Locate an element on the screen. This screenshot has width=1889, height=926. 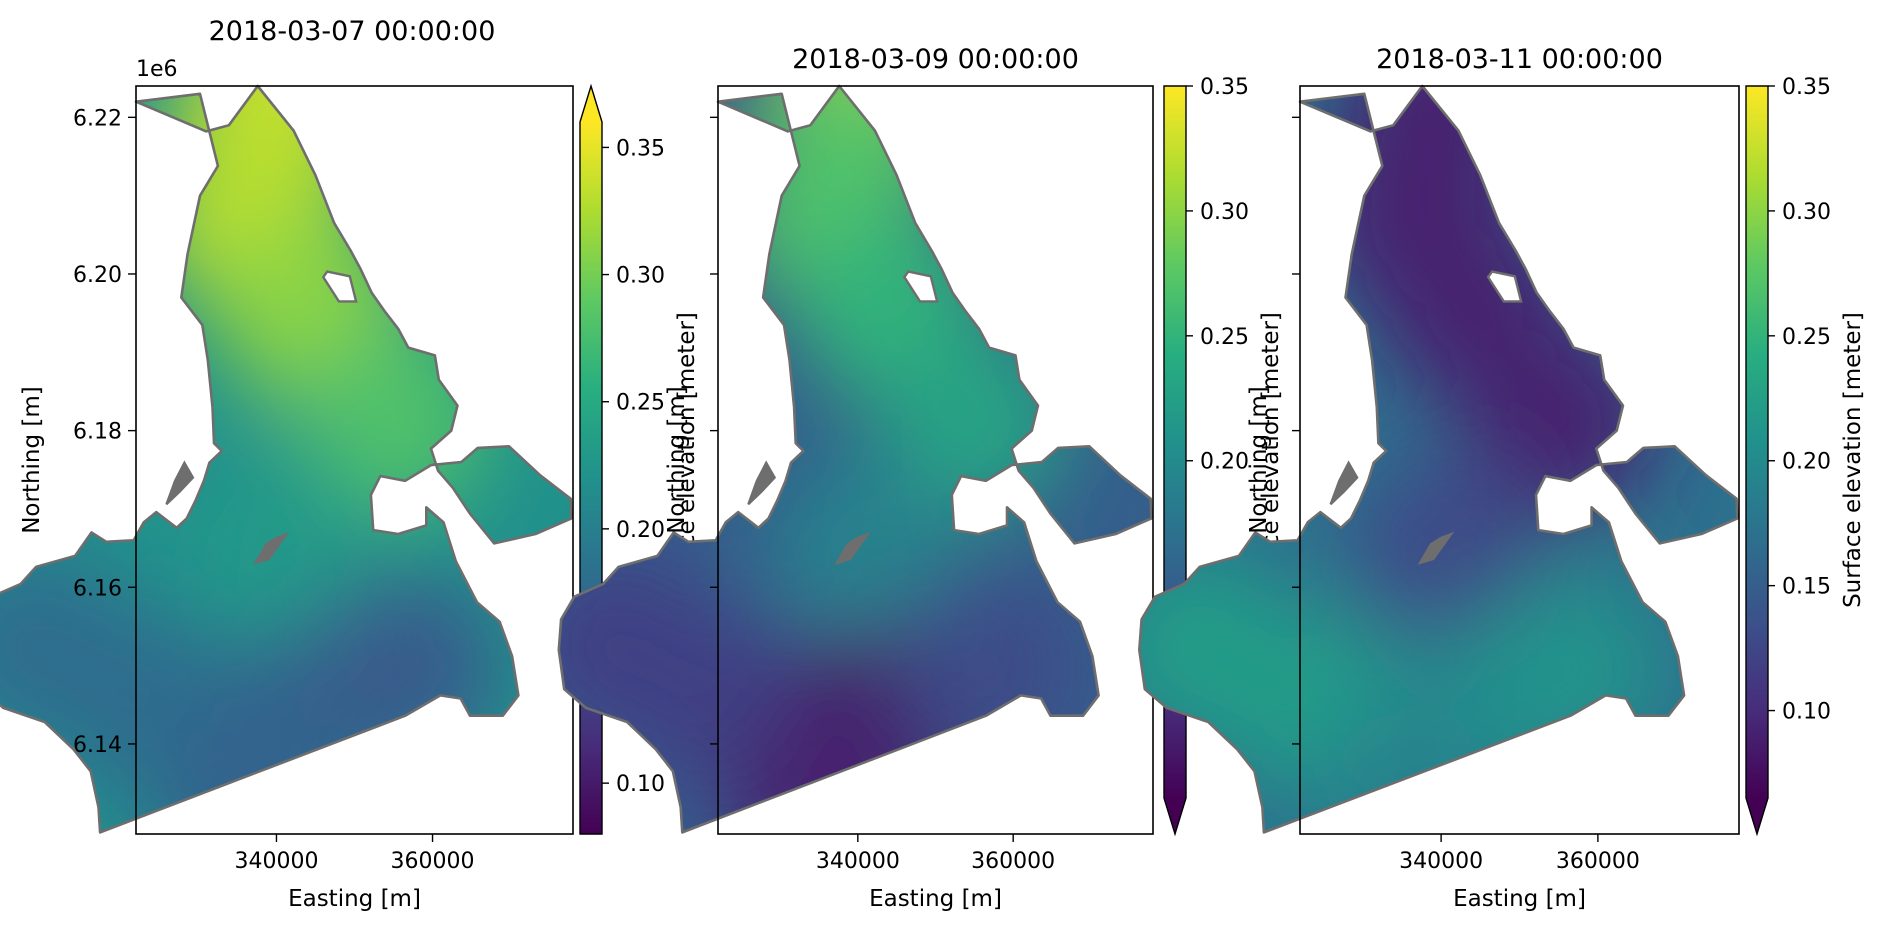
y-tick-label: 6.22 is located at coordinates (97, 118).